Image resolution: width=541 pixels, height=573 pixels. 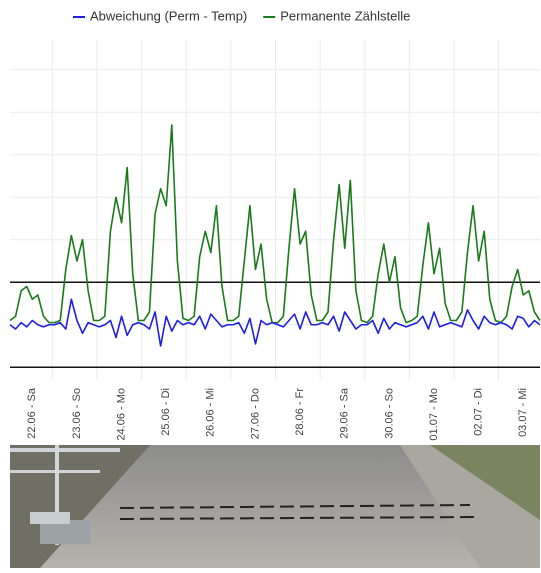 I want to click on x-tick-label: 25.06 - Di, so click(x=166, y=412).